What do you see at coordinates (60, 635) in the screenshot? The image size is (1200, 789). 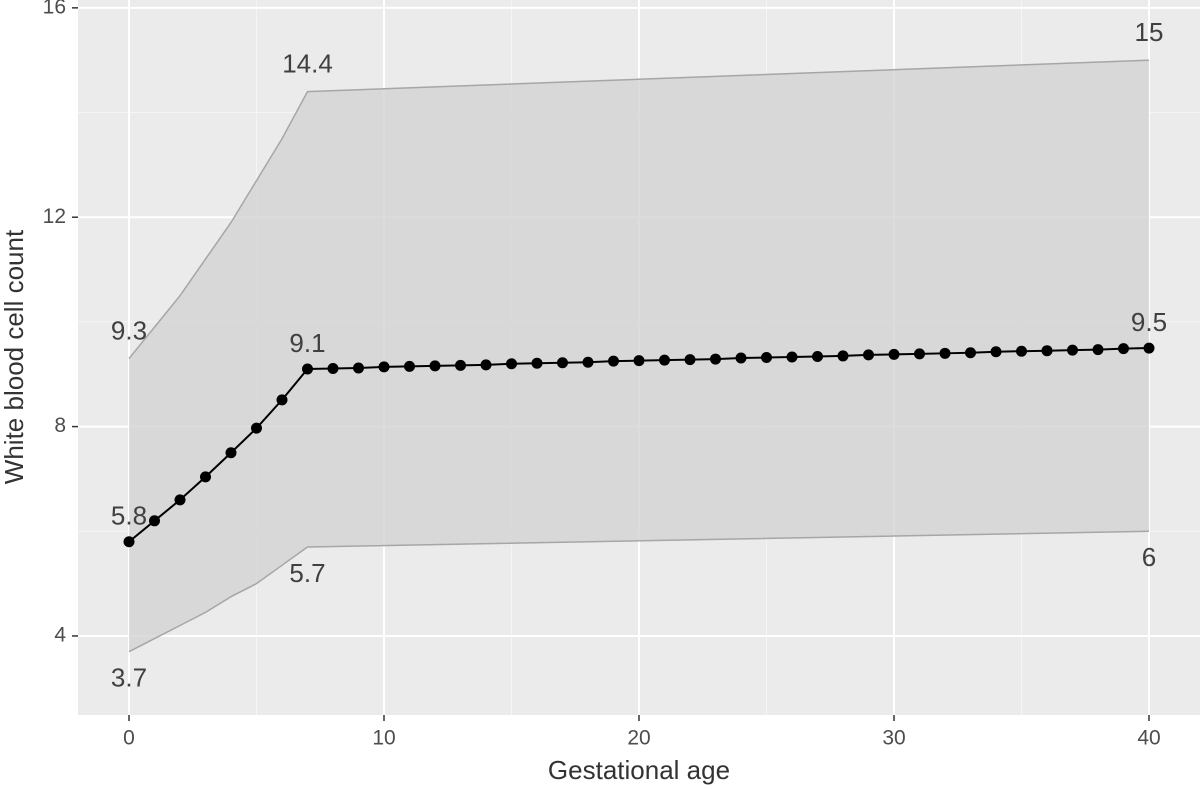 I see `y-tick-label: 4` at bounding box center [60, 635].